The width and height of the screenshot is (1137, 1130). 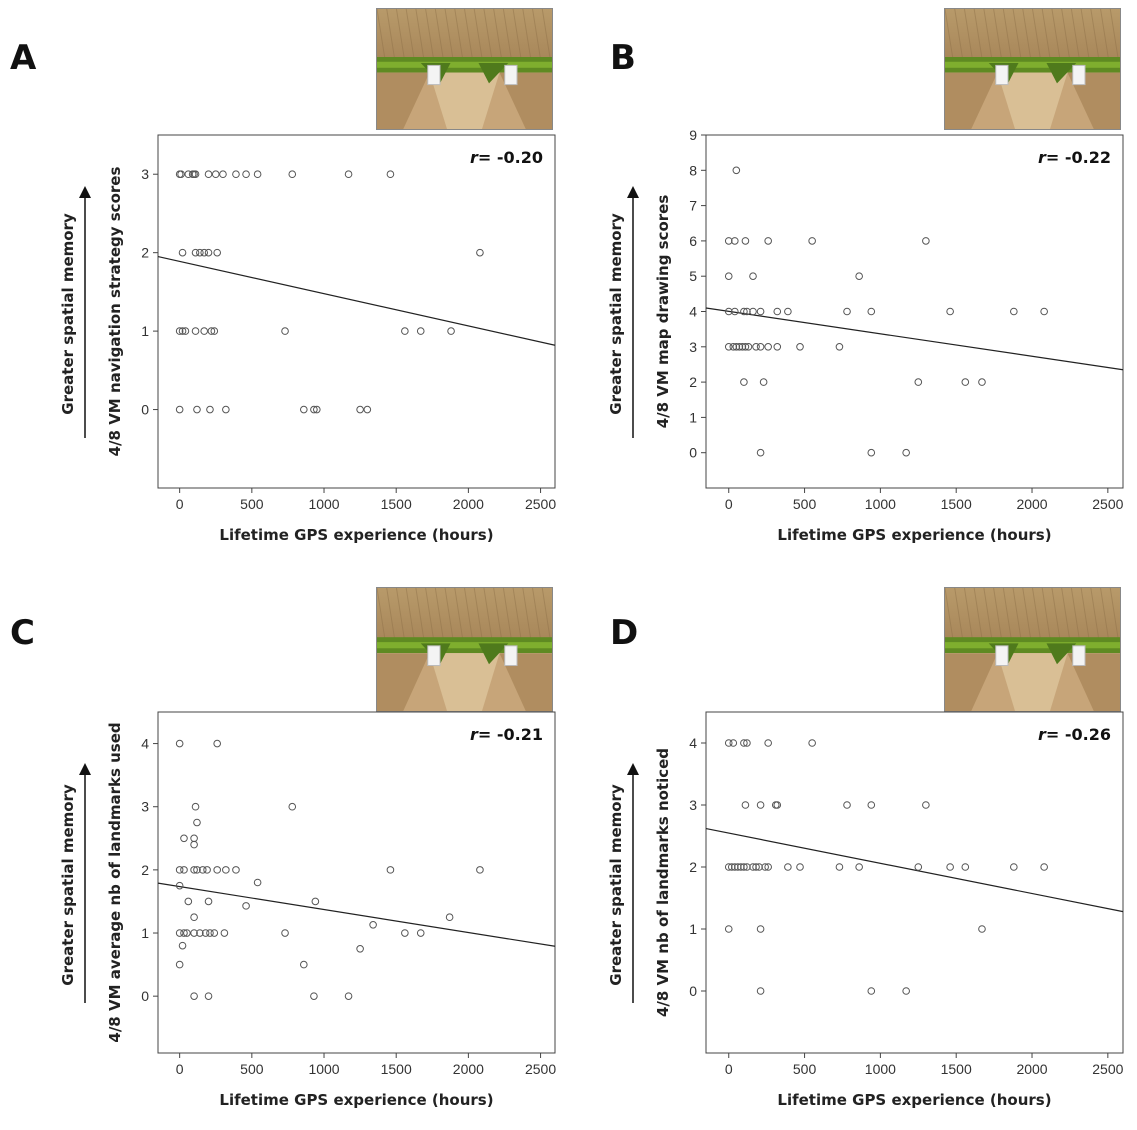 What do you see at coordinates (623, 58) in the screenshot?
I see `panel-letter: B` at bounding box center [623, 58].